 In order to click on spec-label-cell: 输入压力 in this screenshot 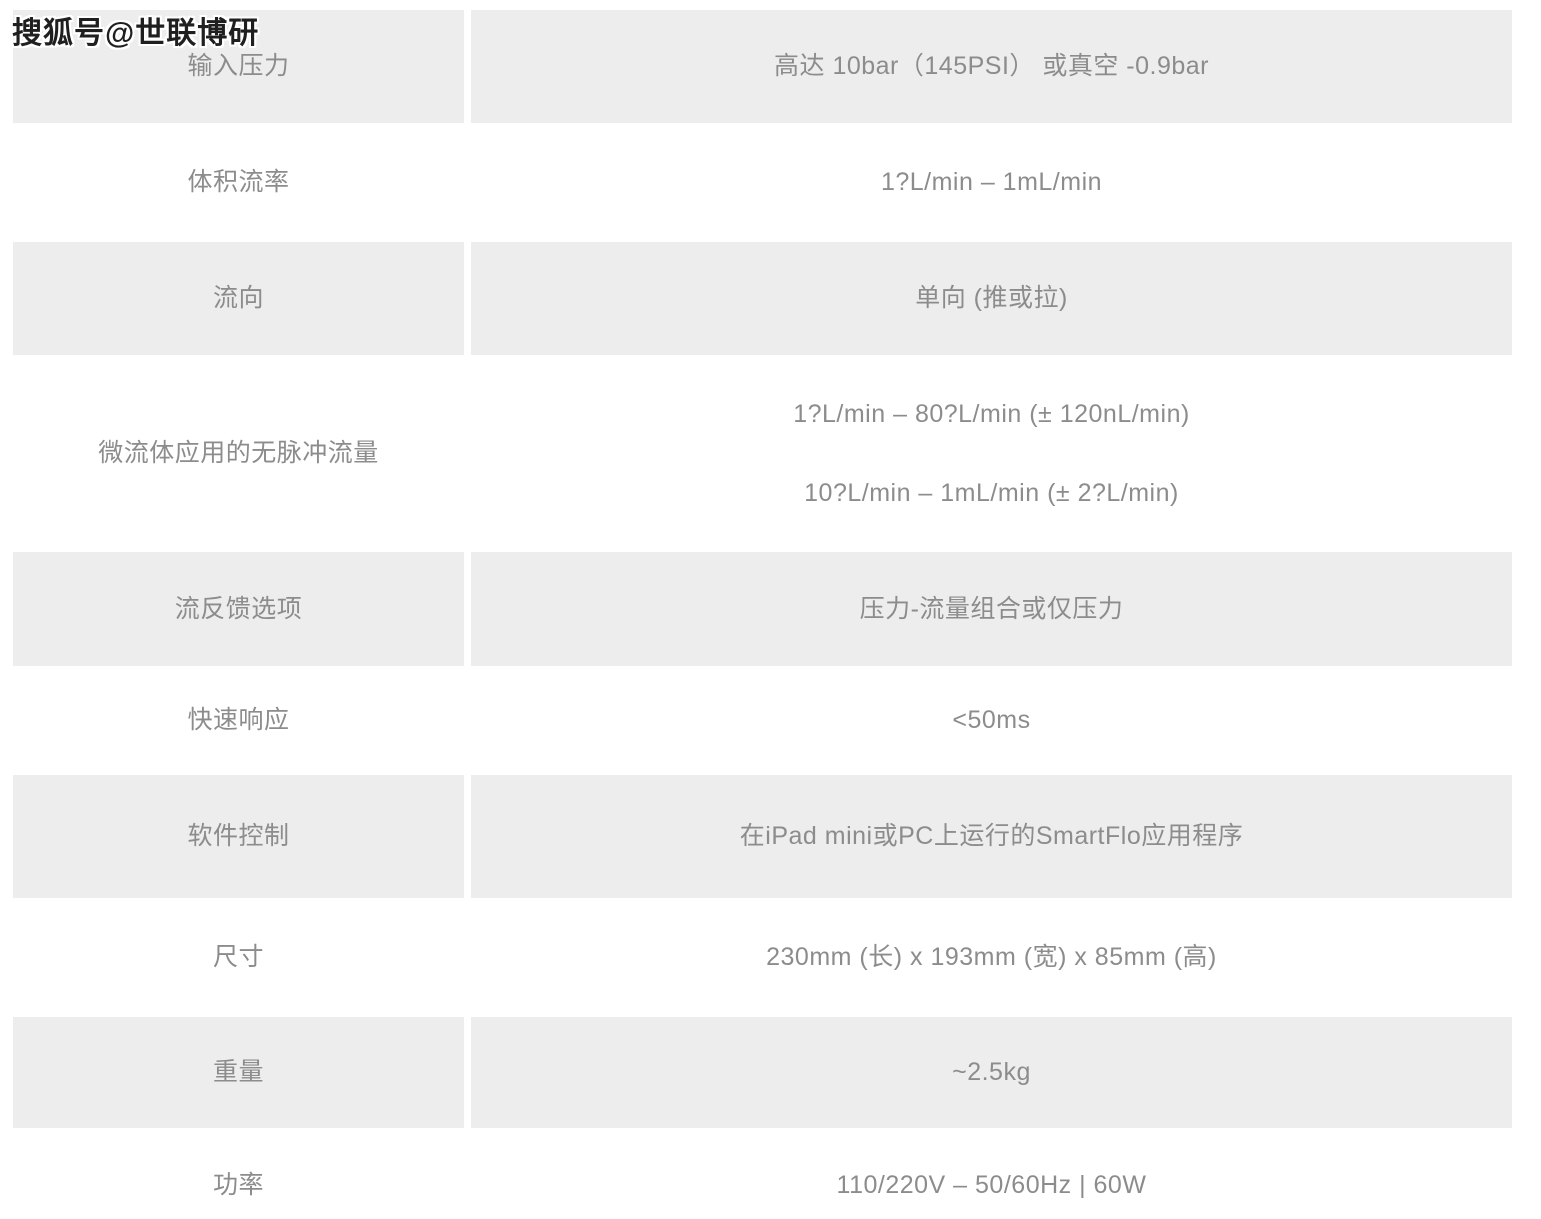, I will do `click(238, 66)`.